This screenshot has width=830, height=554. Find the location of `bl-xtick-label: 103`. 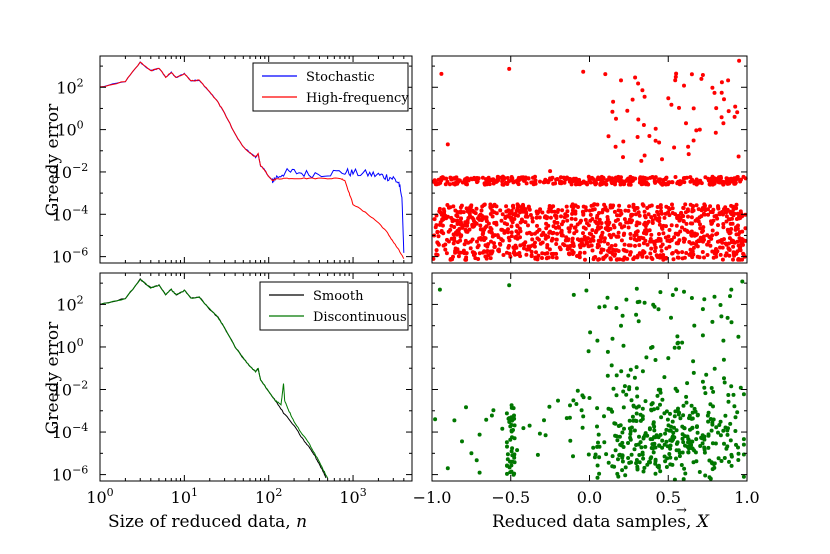

bl-xtick-label: 103 is located at coordinates (352, 496).